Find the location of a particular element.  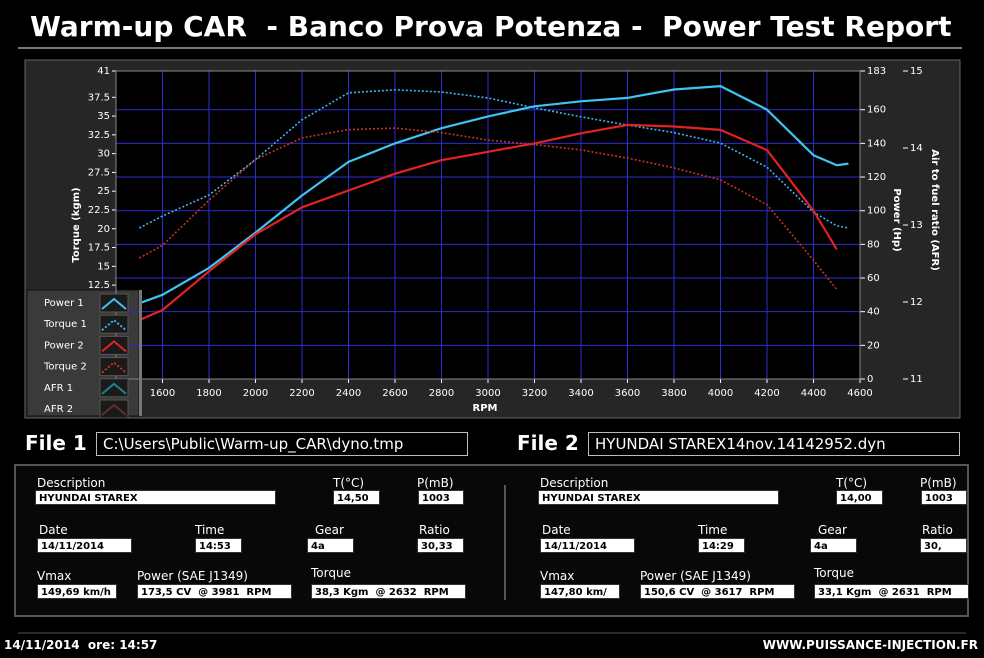

y-tick-label: 32.5 is located at coordinates (99, 135).